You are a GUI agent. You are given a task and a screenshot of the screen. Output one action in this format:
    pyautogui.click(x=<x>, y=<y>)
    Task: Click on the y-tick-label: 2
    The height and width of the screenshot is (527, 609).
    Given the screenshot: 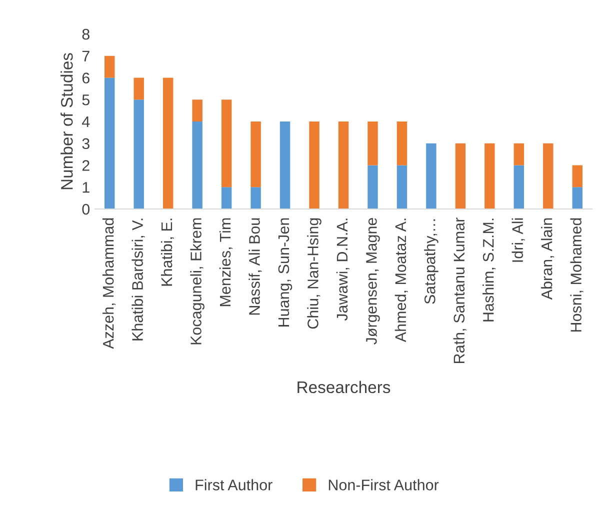 What is the action you would take?
    pyautogui.click(x=86, y=165)
    